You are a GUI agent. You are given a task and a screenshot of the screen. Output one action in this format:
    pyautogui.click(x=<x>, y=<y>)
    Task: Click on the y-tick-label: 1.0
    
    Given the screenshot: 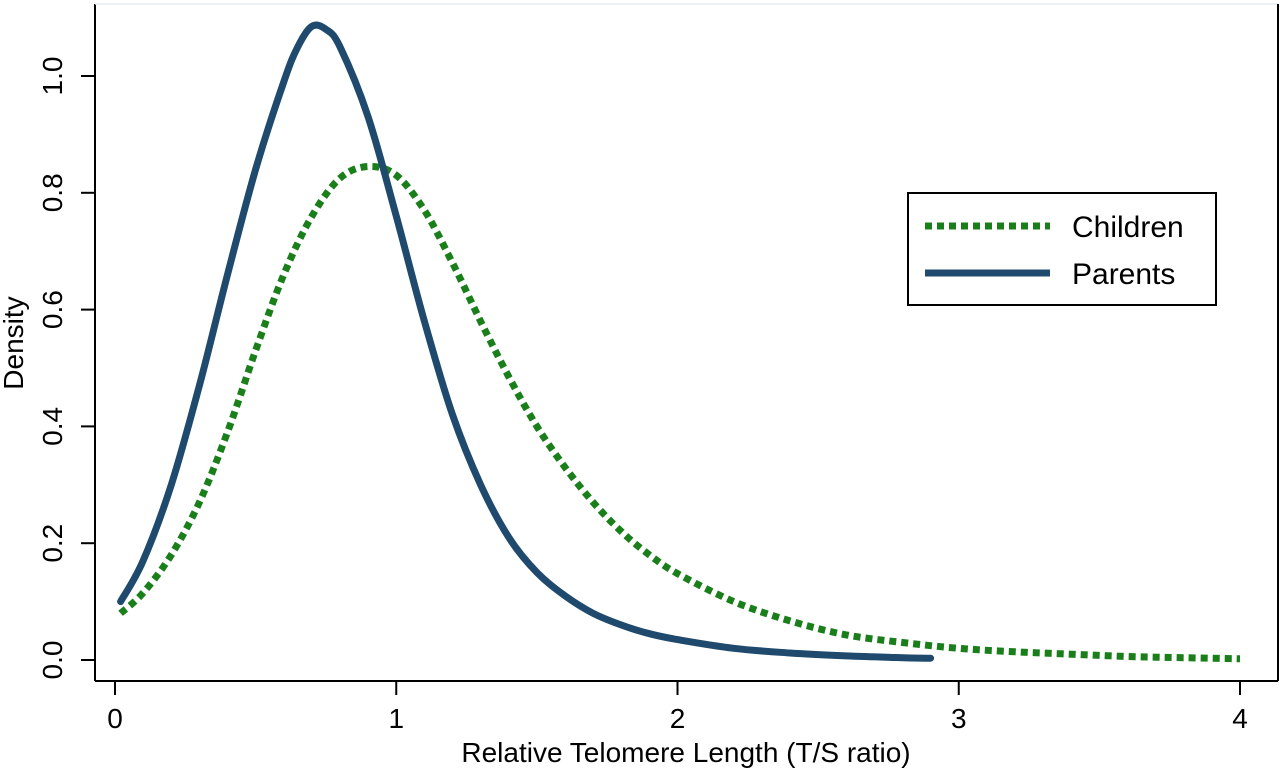 What is the action you would take?
    pyautogui.click(x=52, y=76)
    